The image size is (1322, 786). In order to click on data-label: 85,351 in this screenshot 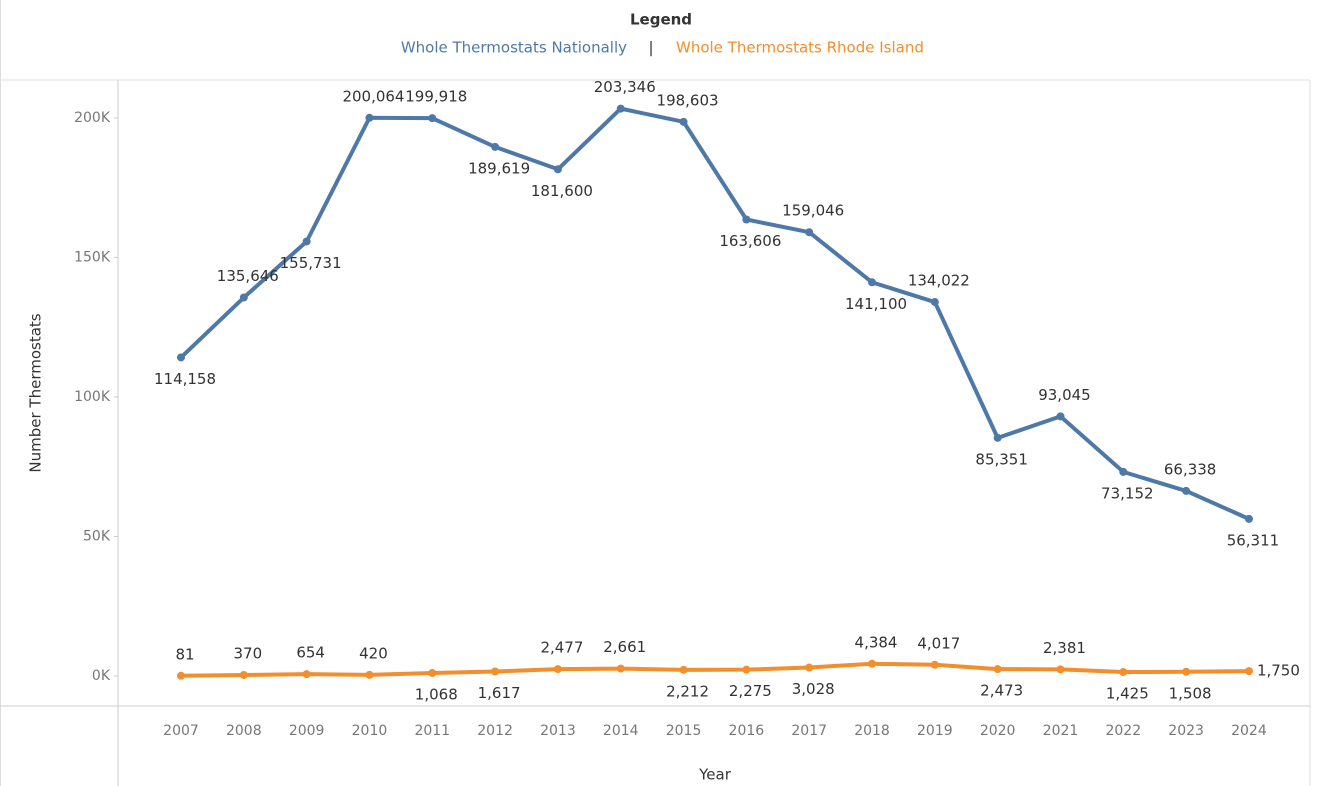, I will do `click(1001, 459)`.